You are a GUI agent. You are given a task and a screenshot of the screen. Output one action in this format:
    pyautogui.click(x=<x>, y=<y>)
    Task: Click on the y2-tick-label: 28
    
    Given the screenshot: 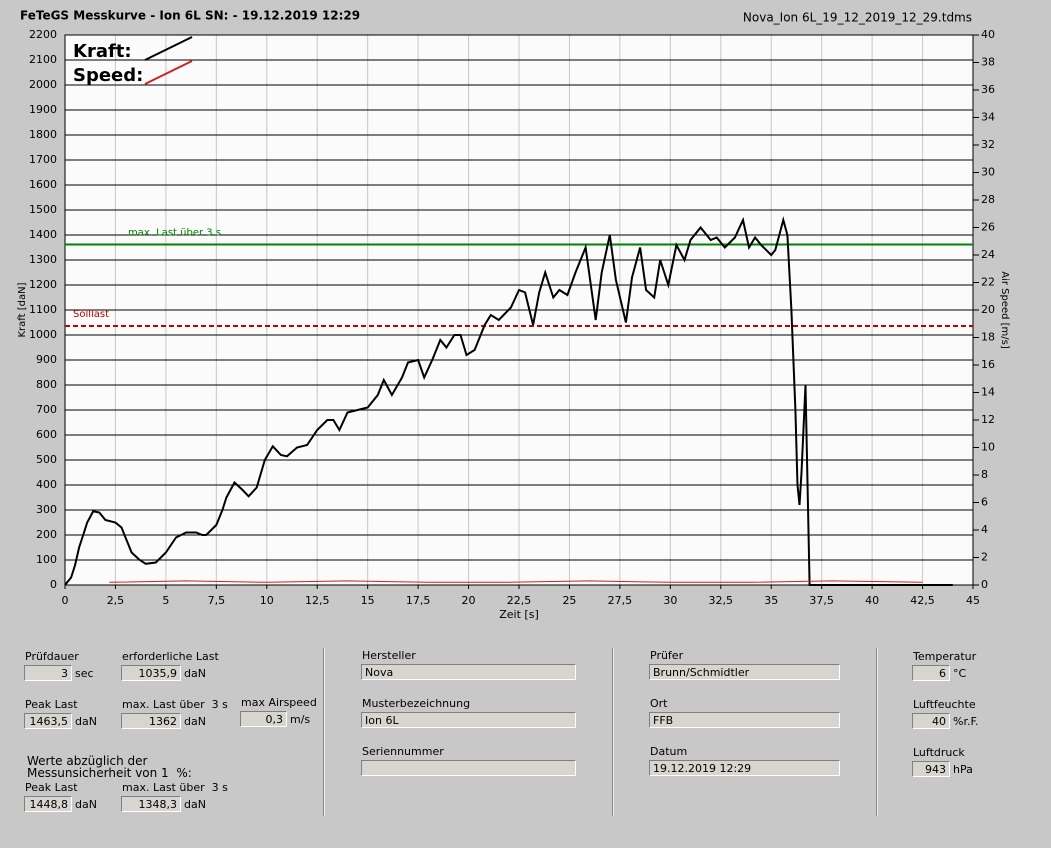 What is the action you would take?
    pyautogui.click(x=988, y=199)
    